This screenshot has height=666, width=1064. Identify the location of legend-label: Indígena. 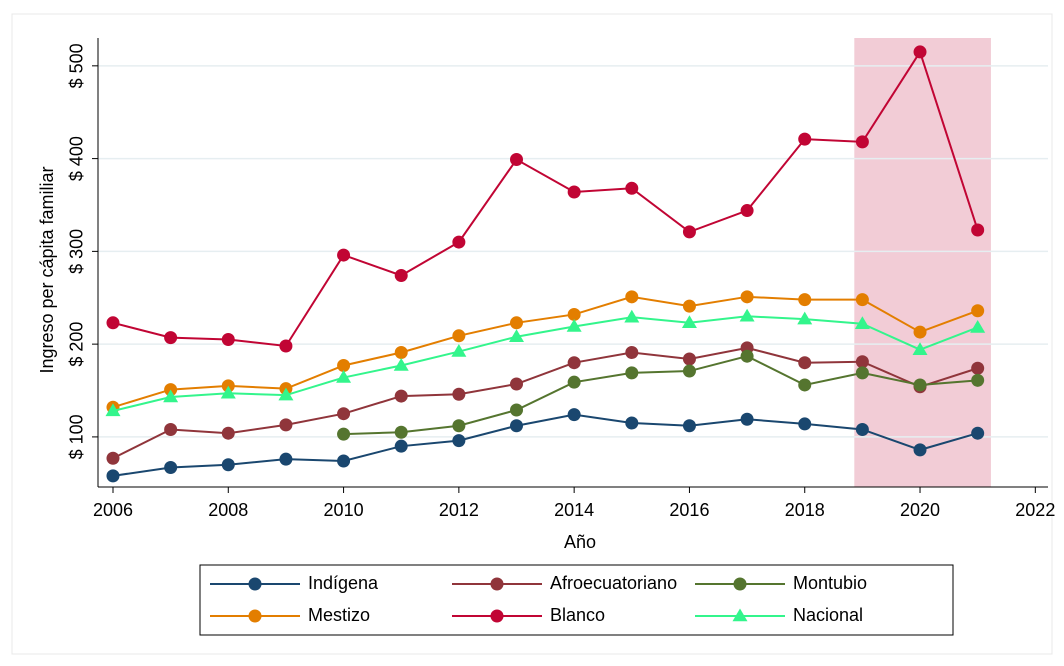
(343, 583).